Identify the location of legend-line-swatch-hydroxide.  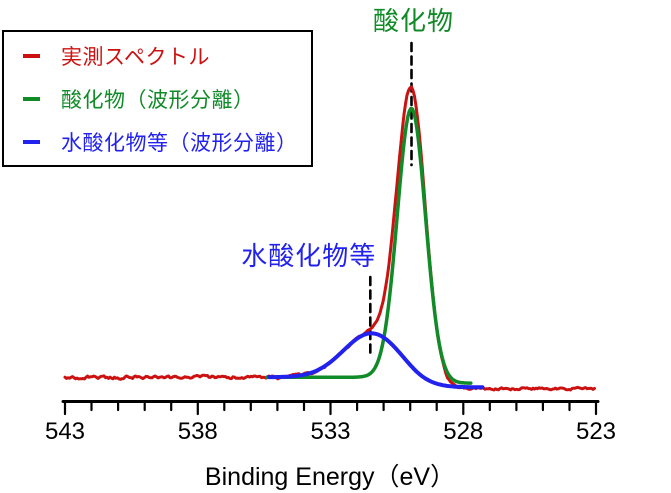
(31, 141).